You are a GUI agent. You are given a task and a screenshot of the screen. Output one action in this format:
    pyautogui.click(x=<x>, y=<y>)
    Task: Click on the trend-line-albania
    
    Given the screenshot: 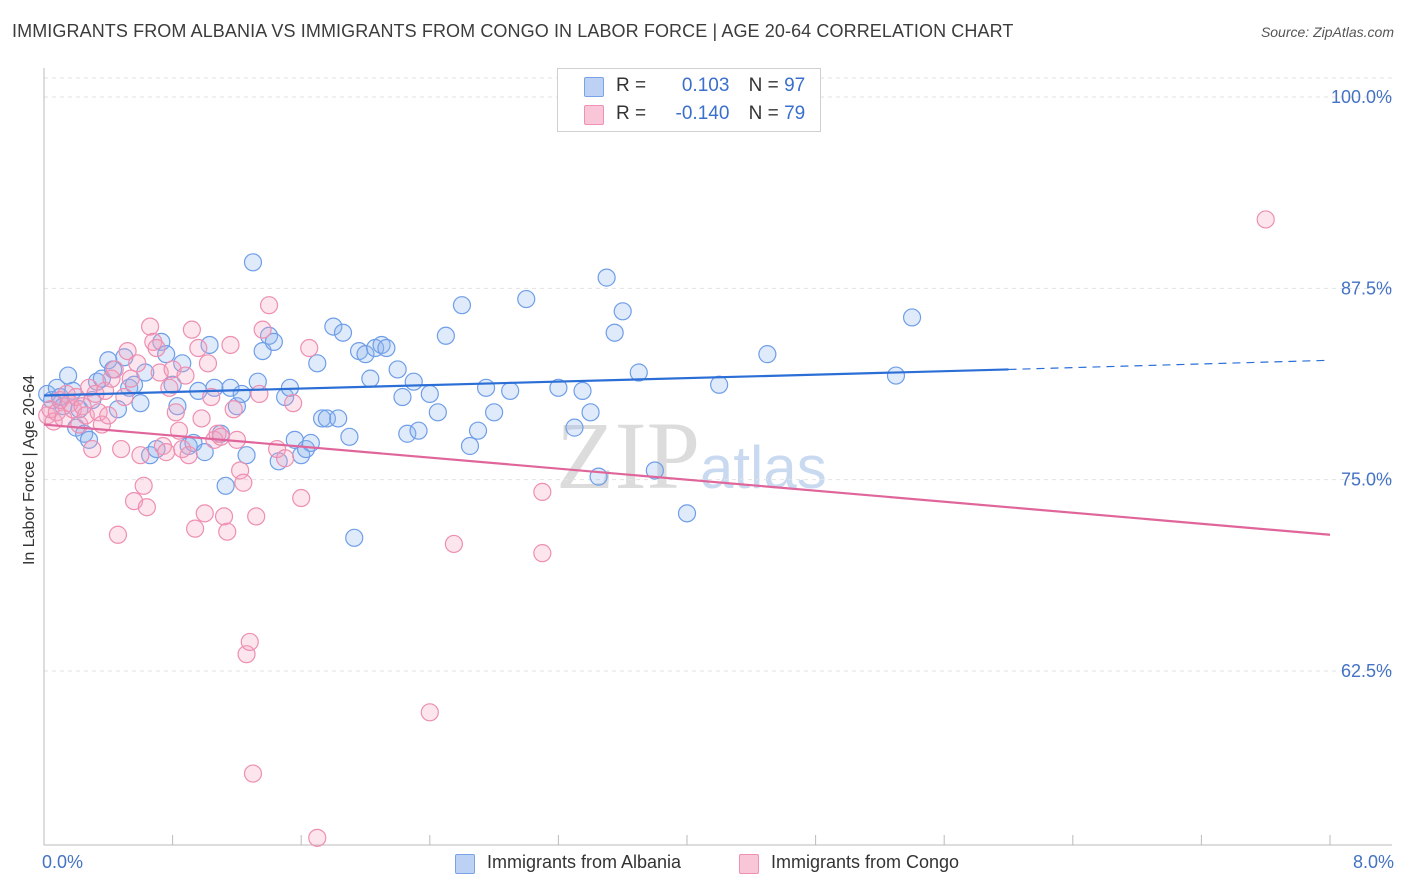 What is the action you would take?
    pyautogui.click(x=526, y=382)
    